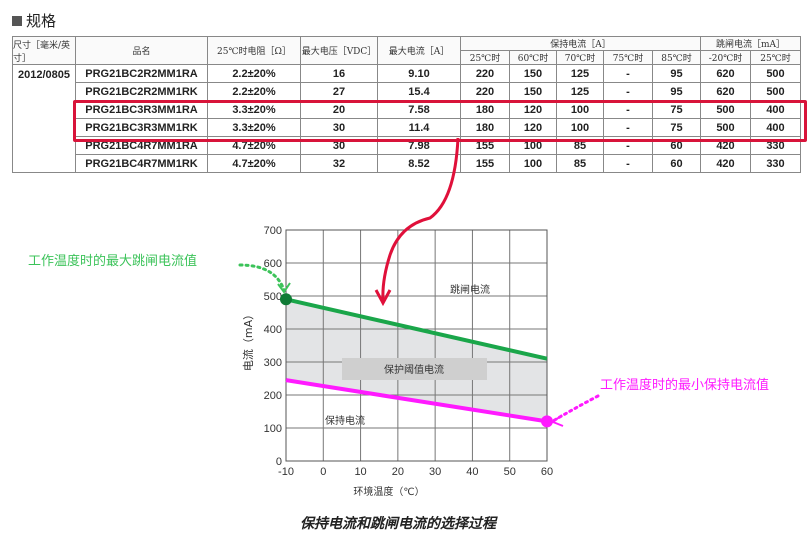 This screenshot has width=812, height=546. I want to click on annotation-trip-max: 工作温度时的最大跳闸电流值, so click(113, 261).